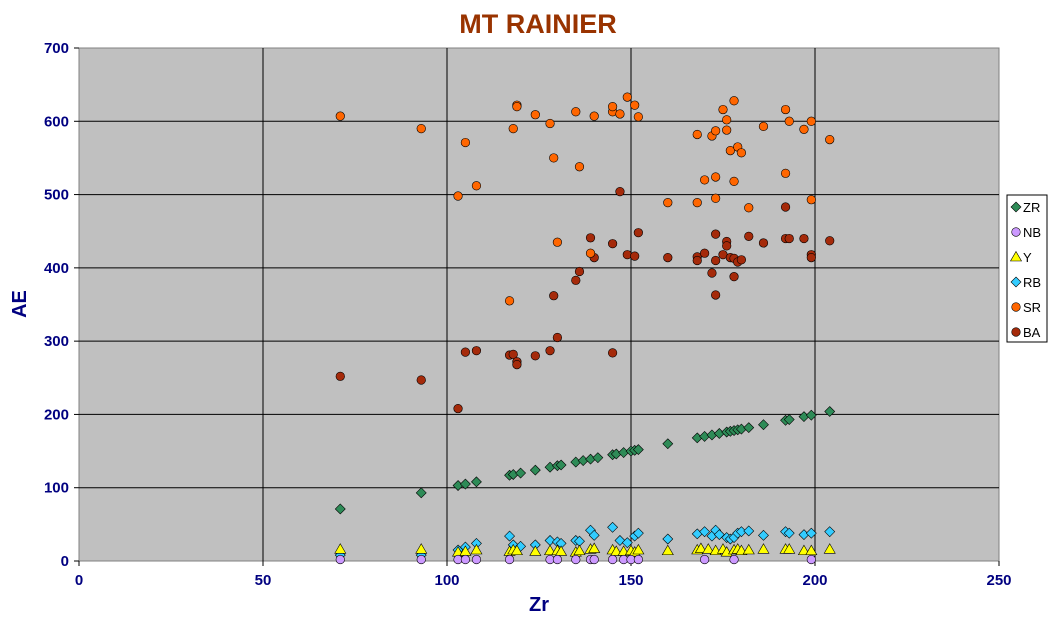  What do you see at coordinates (998, 580) in the screenshot?
I see `x-tick-label: 250` at bounding box center [998, 580].